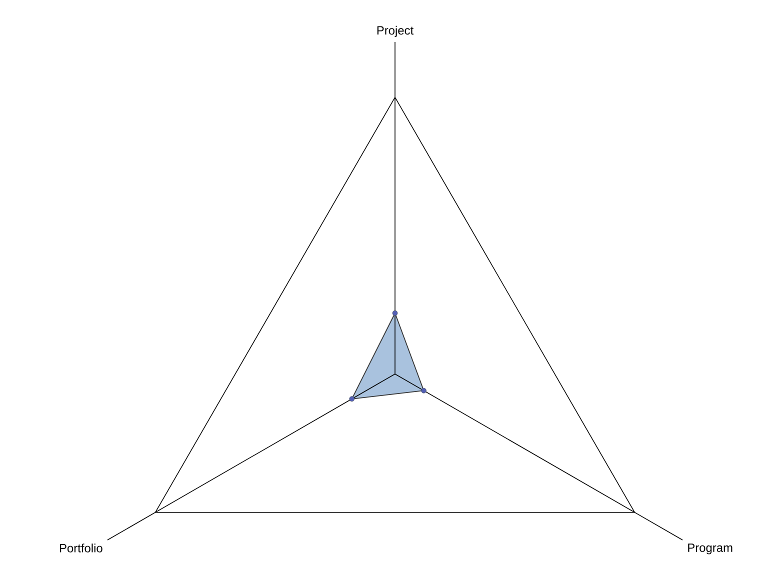  I want to click on spoke-label: Portfolio, so click(81, 548).